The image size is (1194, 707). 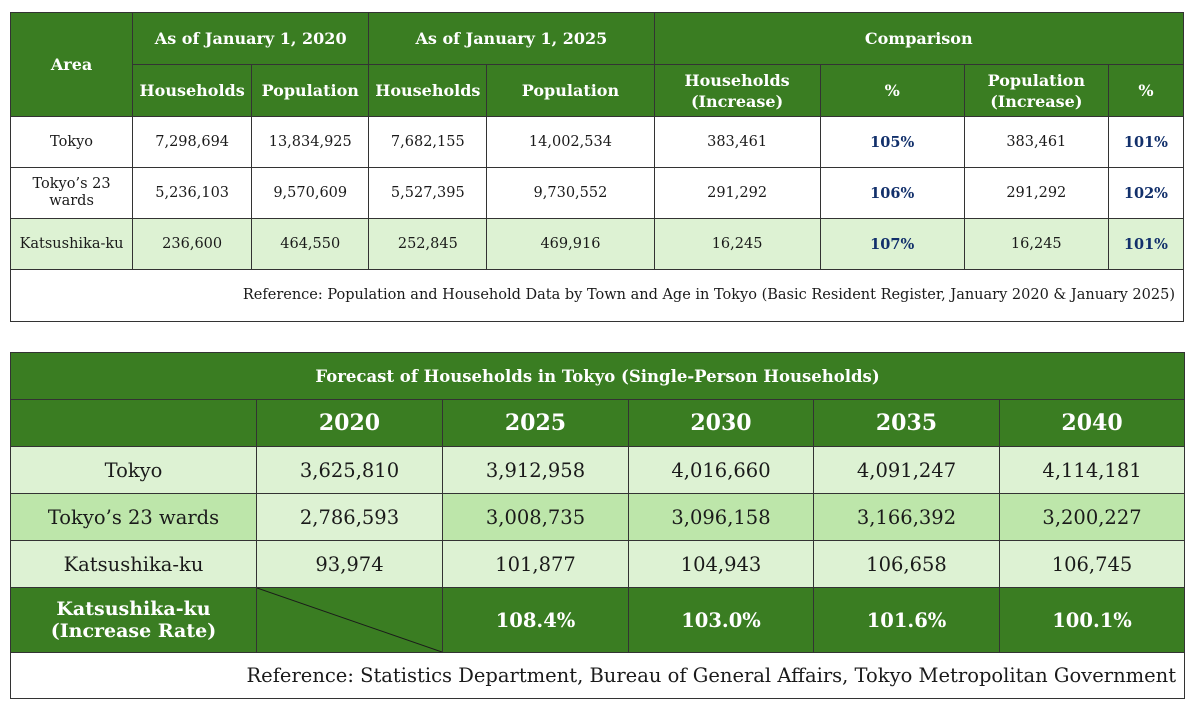 I want to click on cell-value: 4,016,660, so click(x=721, y=470).